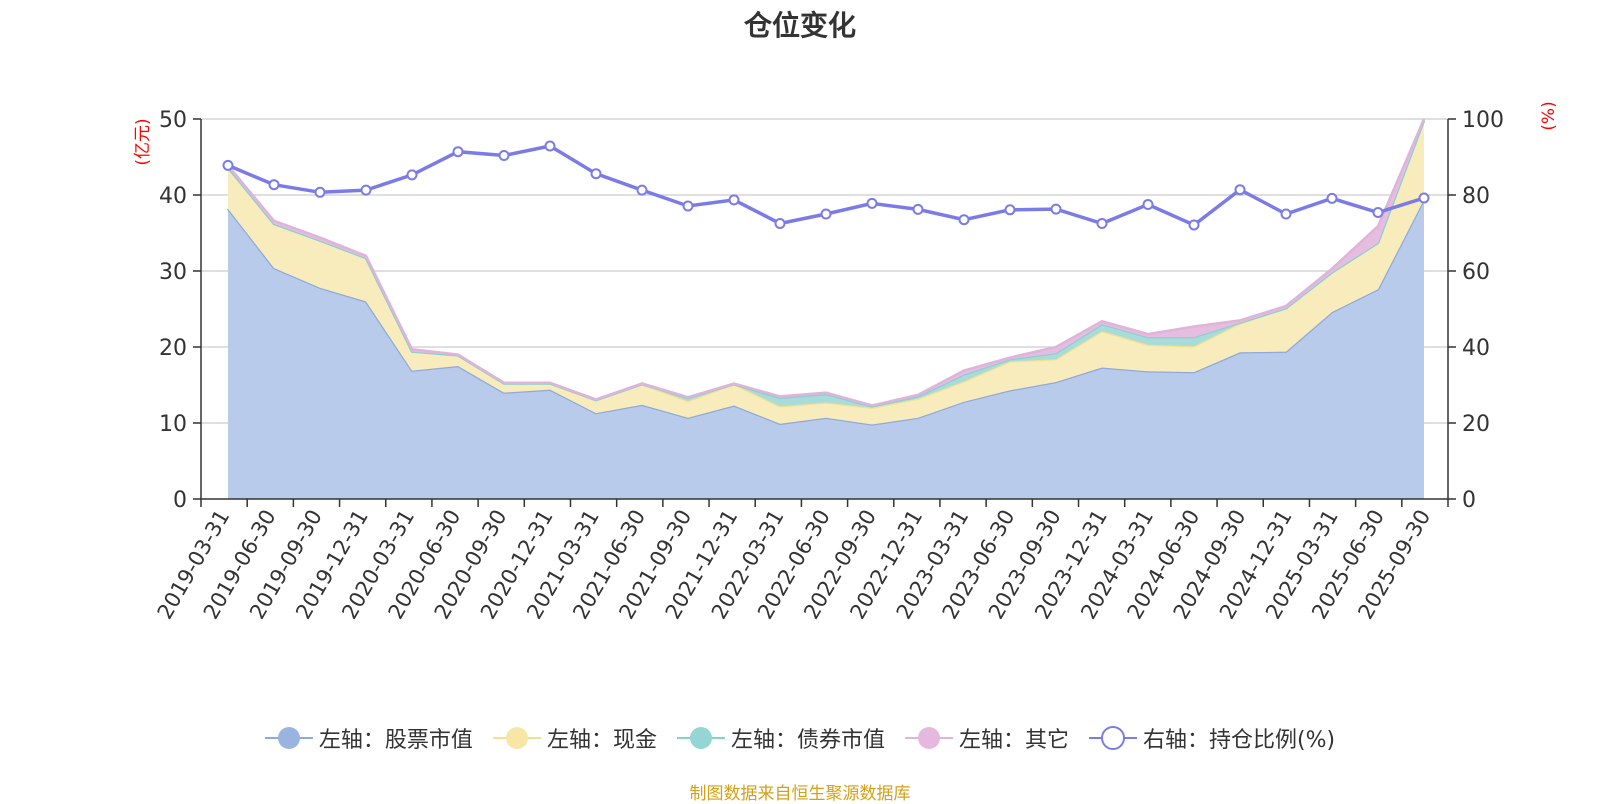  What do you see at coordinates (799, 25) in the screenshot?
I see `chart-title: 仓位变化` at bounding box center [799, 25].